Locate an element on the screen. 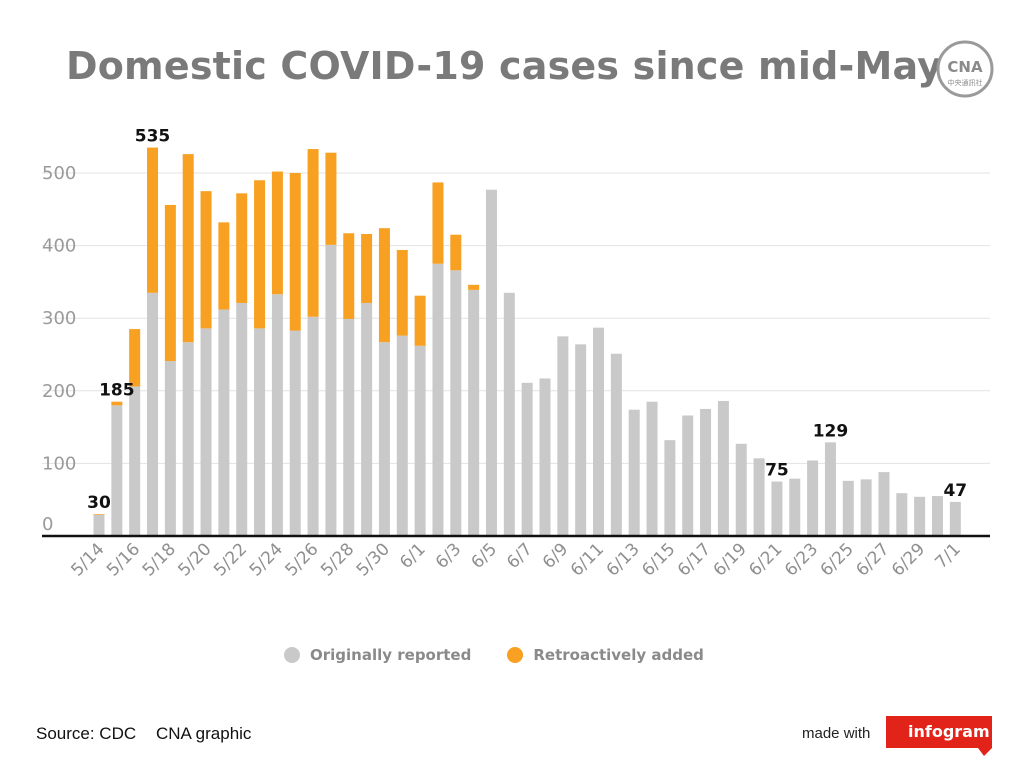 Image resolution: width=1024 pixels, height=771 pixels. logo-subtext: 中央通訊社 is located at coordinates (965, 82).